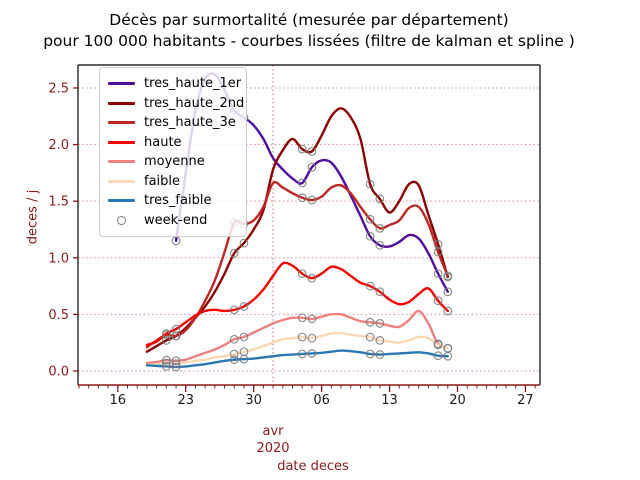  Describe the element at coordinates (163, 142) in the screenshot. I see `legend-label: haute` at that location.